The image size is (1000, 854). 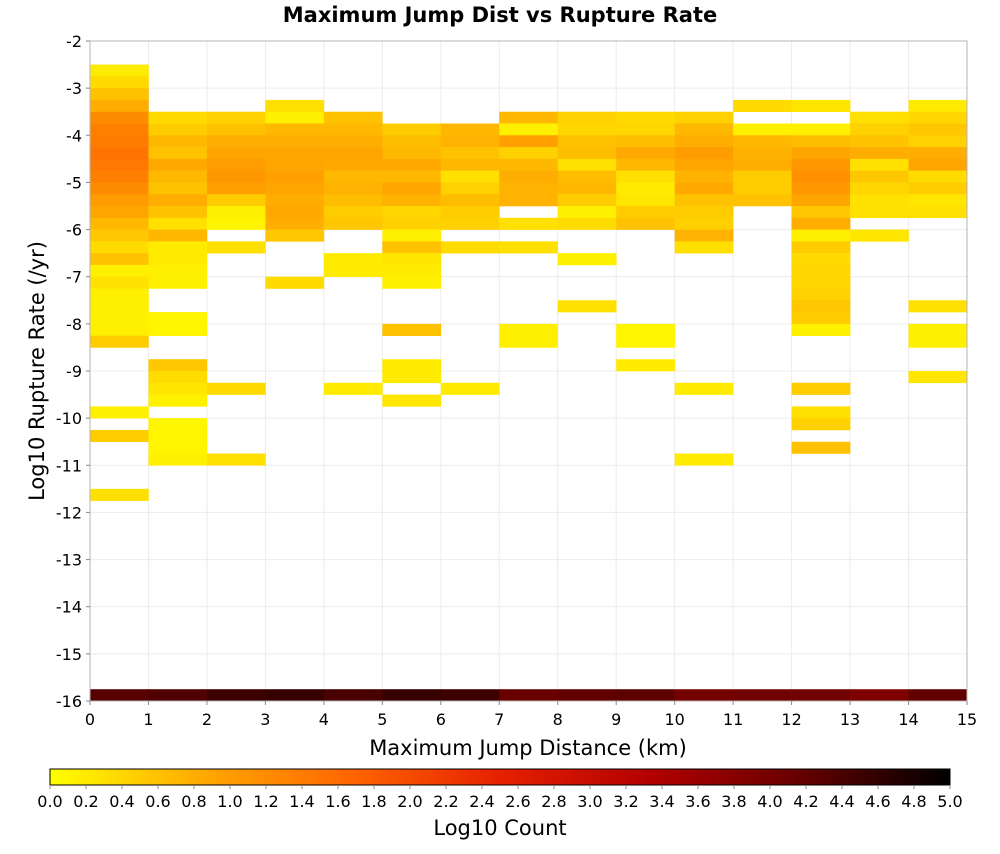 What do you see at coordinates (265, 719) in the screenshot?
I see `x-tick-label: 3` at bounding box center [265, 719].